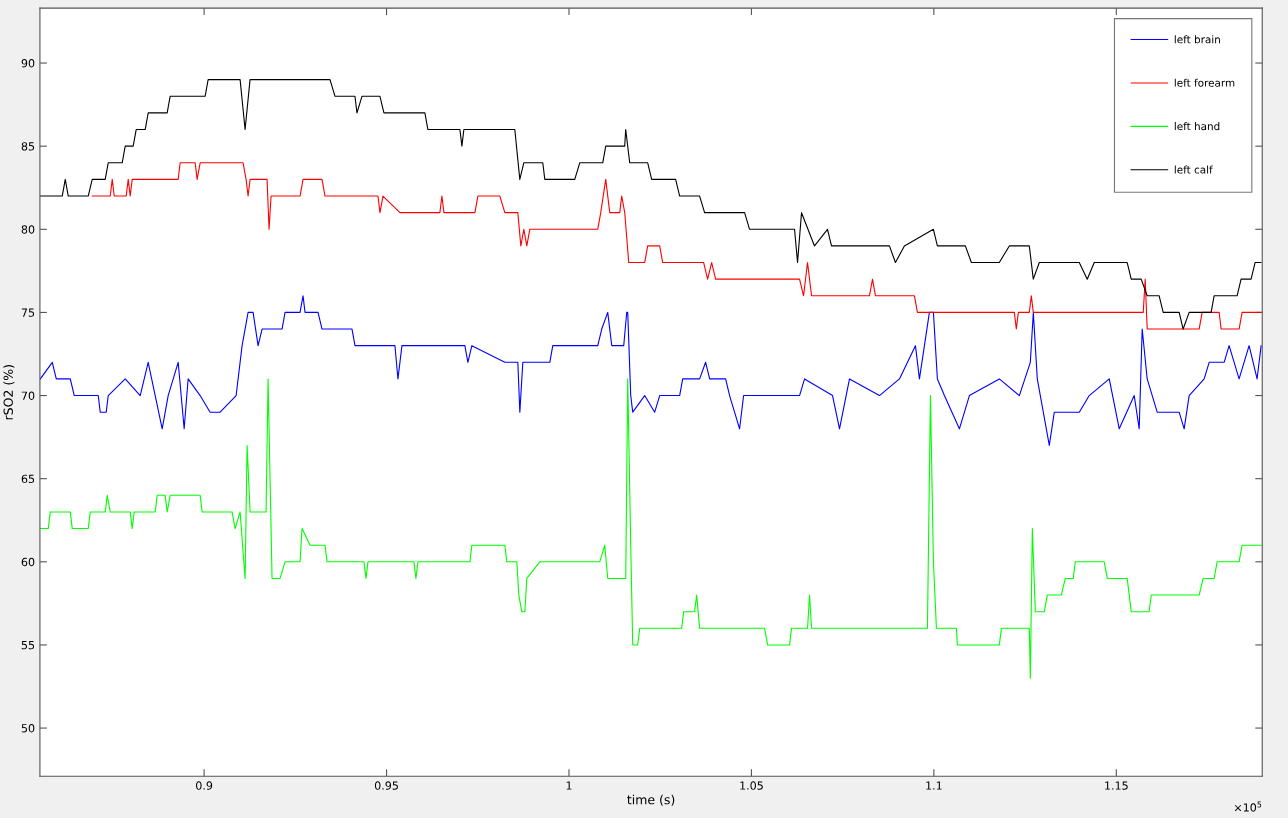  I want to click on y-axis-title: rSO2 (%), so click(9, 392).